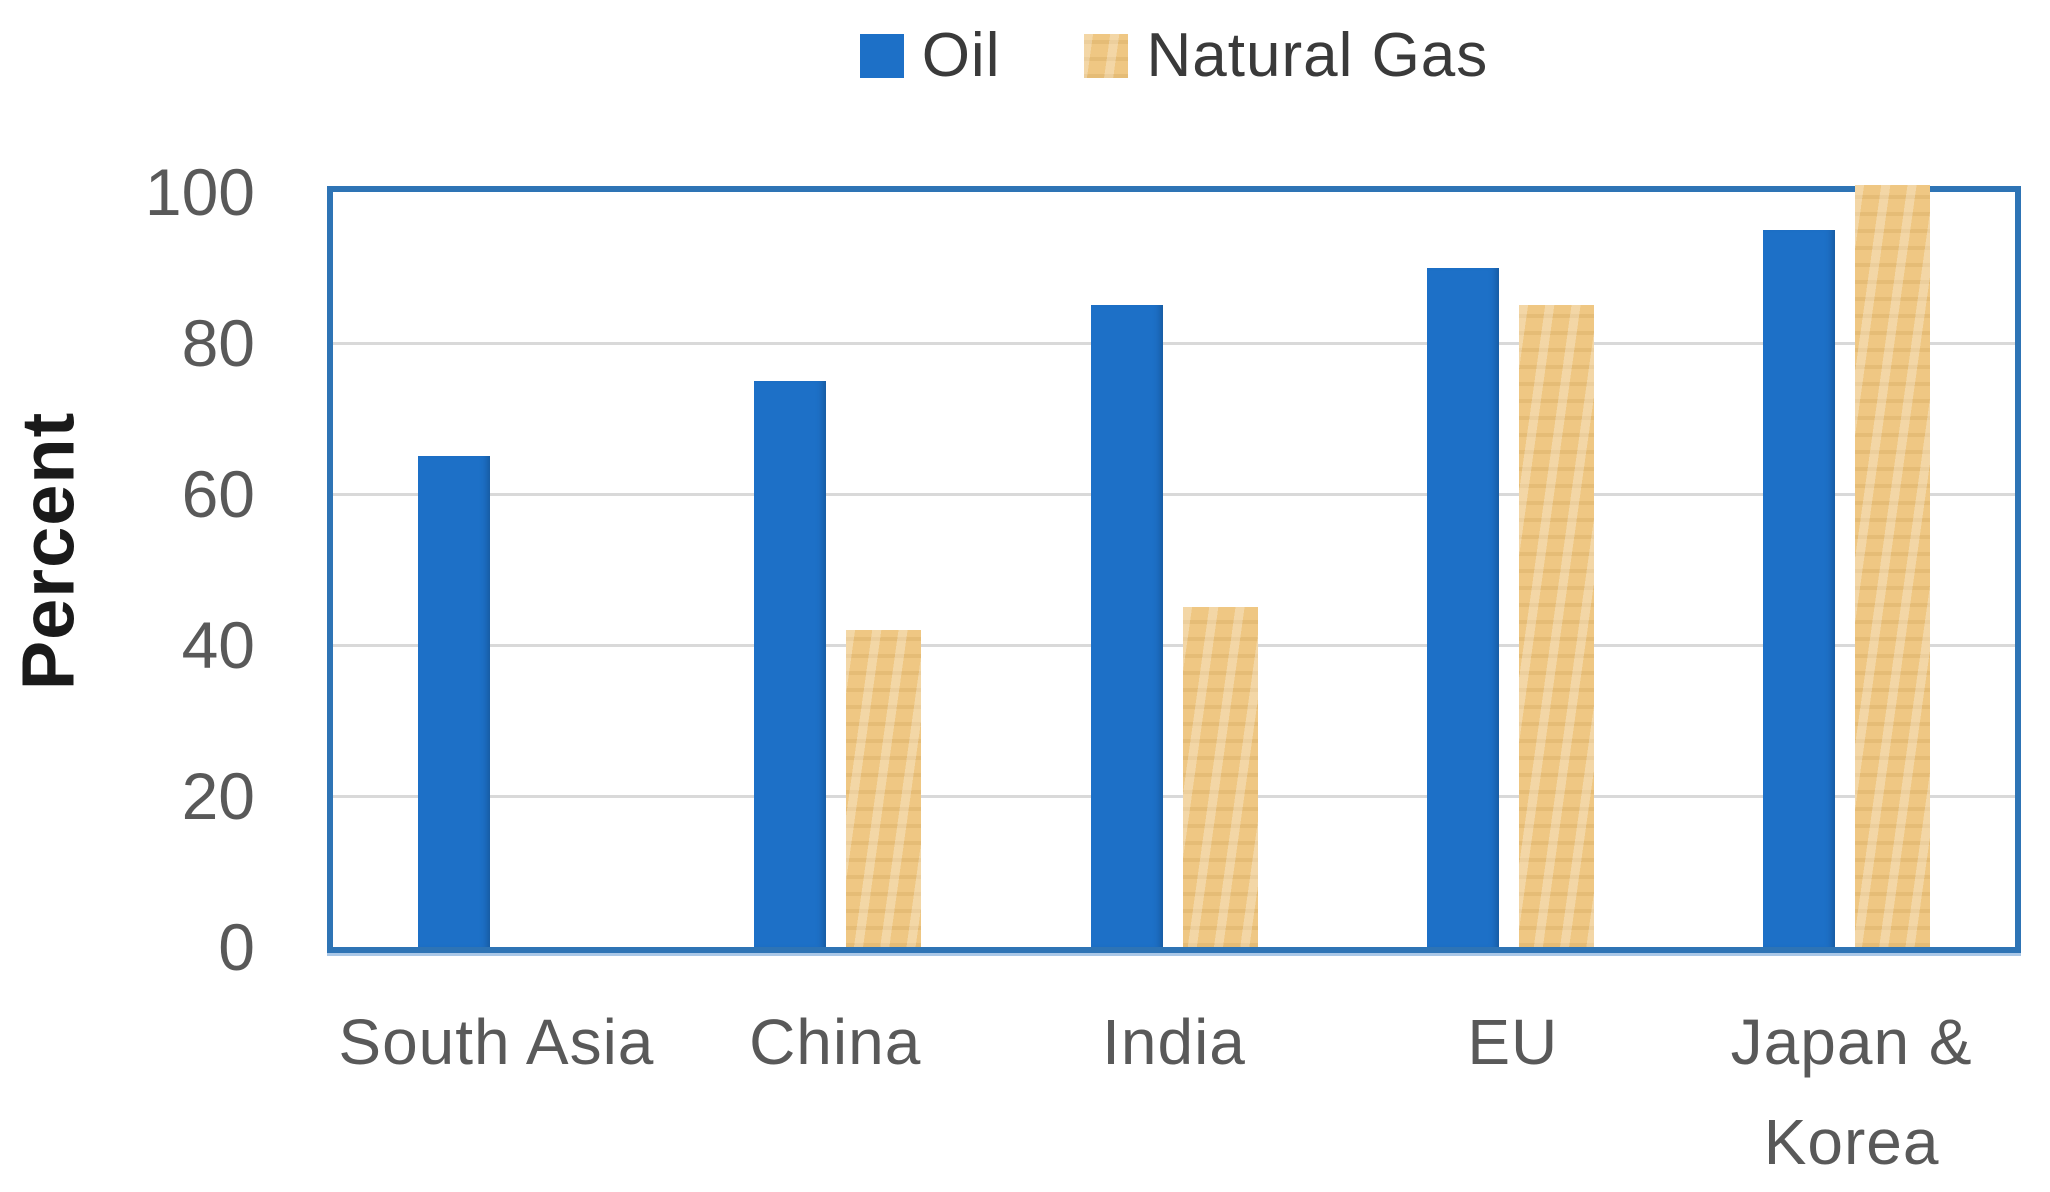  Describe the element at coordinates (1174, 1042) in the screenshot. I see `x-label-india: India` at that location.